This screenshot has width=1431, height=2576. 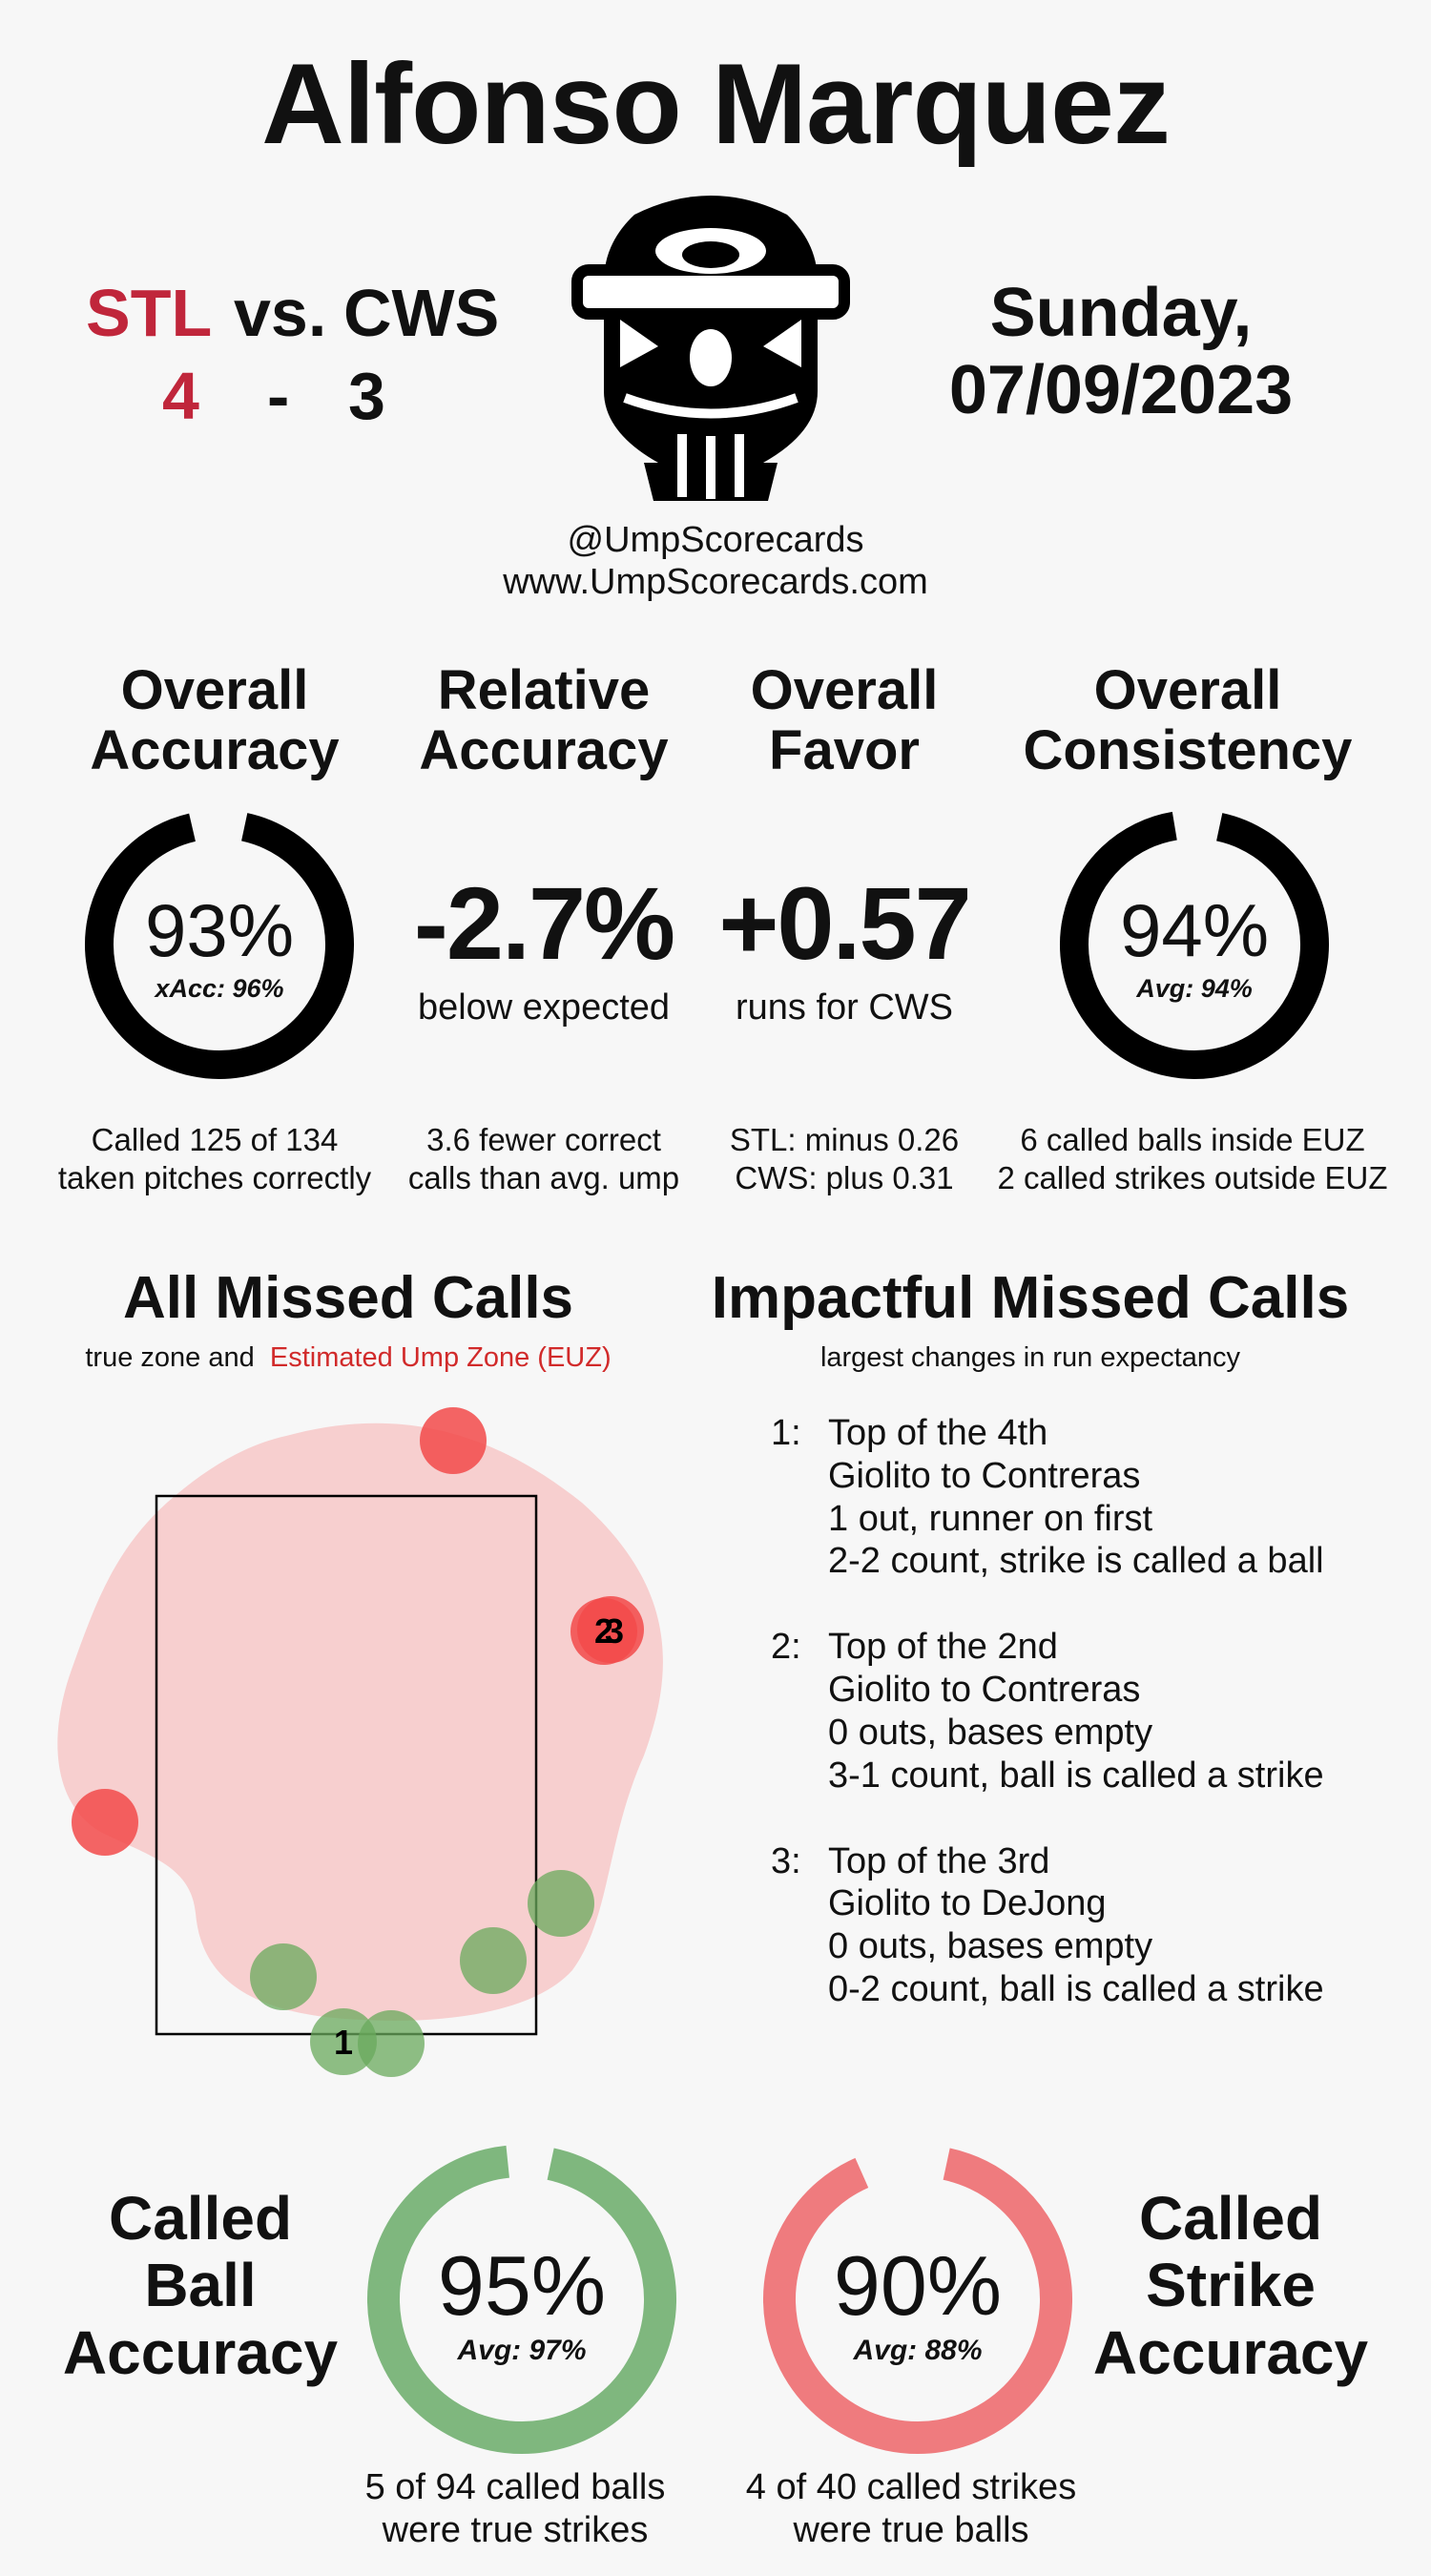 I want to click on vs-label: vs., so click(x=280, y=313).